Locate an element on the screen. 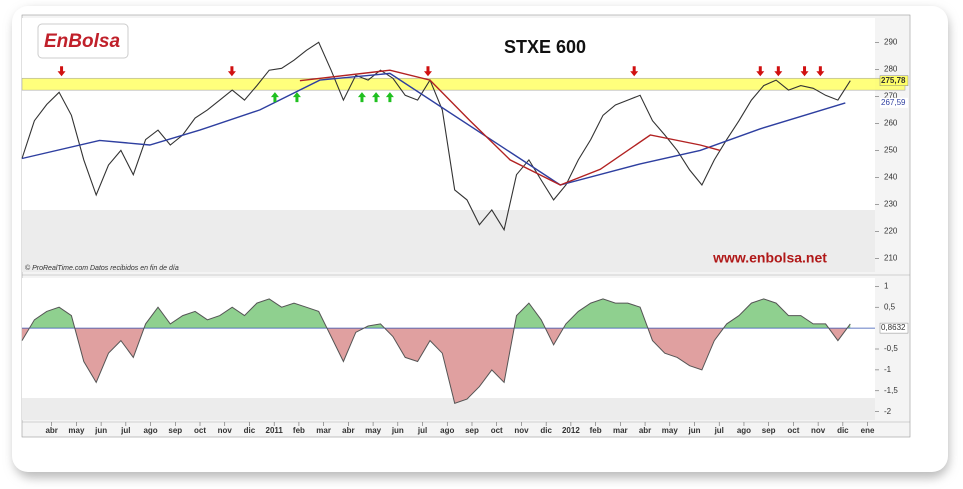  y-tick-label: 280 is located at coordinates (891, 68).